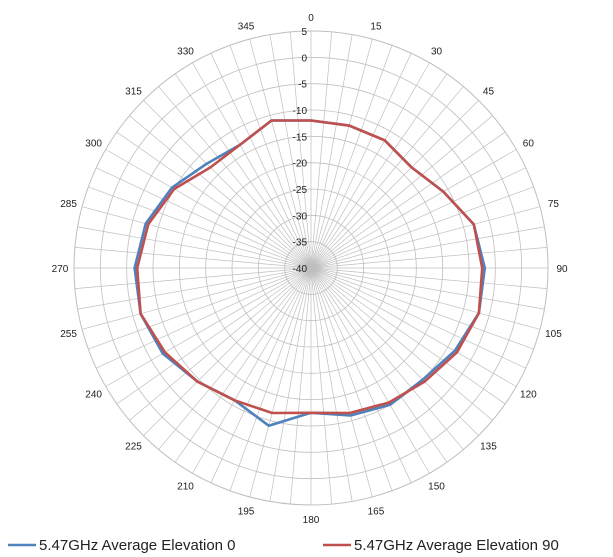  I want to click on radial-labels: 5 0 -5 -10 -15 -20 -25 -30 -35 -40, so click(300, 151).